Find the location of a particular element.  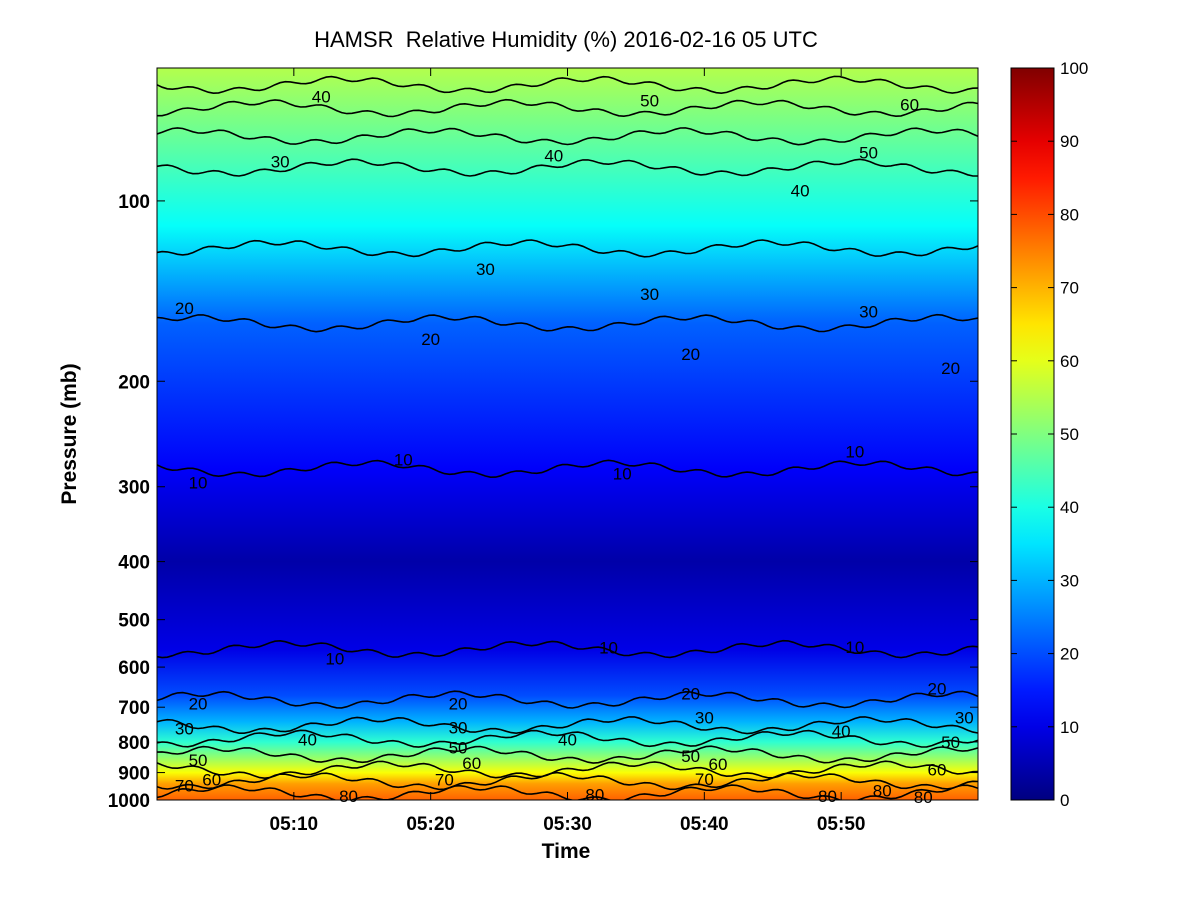

x-tick-label: 05:40 is located at coordinates (704, 824).